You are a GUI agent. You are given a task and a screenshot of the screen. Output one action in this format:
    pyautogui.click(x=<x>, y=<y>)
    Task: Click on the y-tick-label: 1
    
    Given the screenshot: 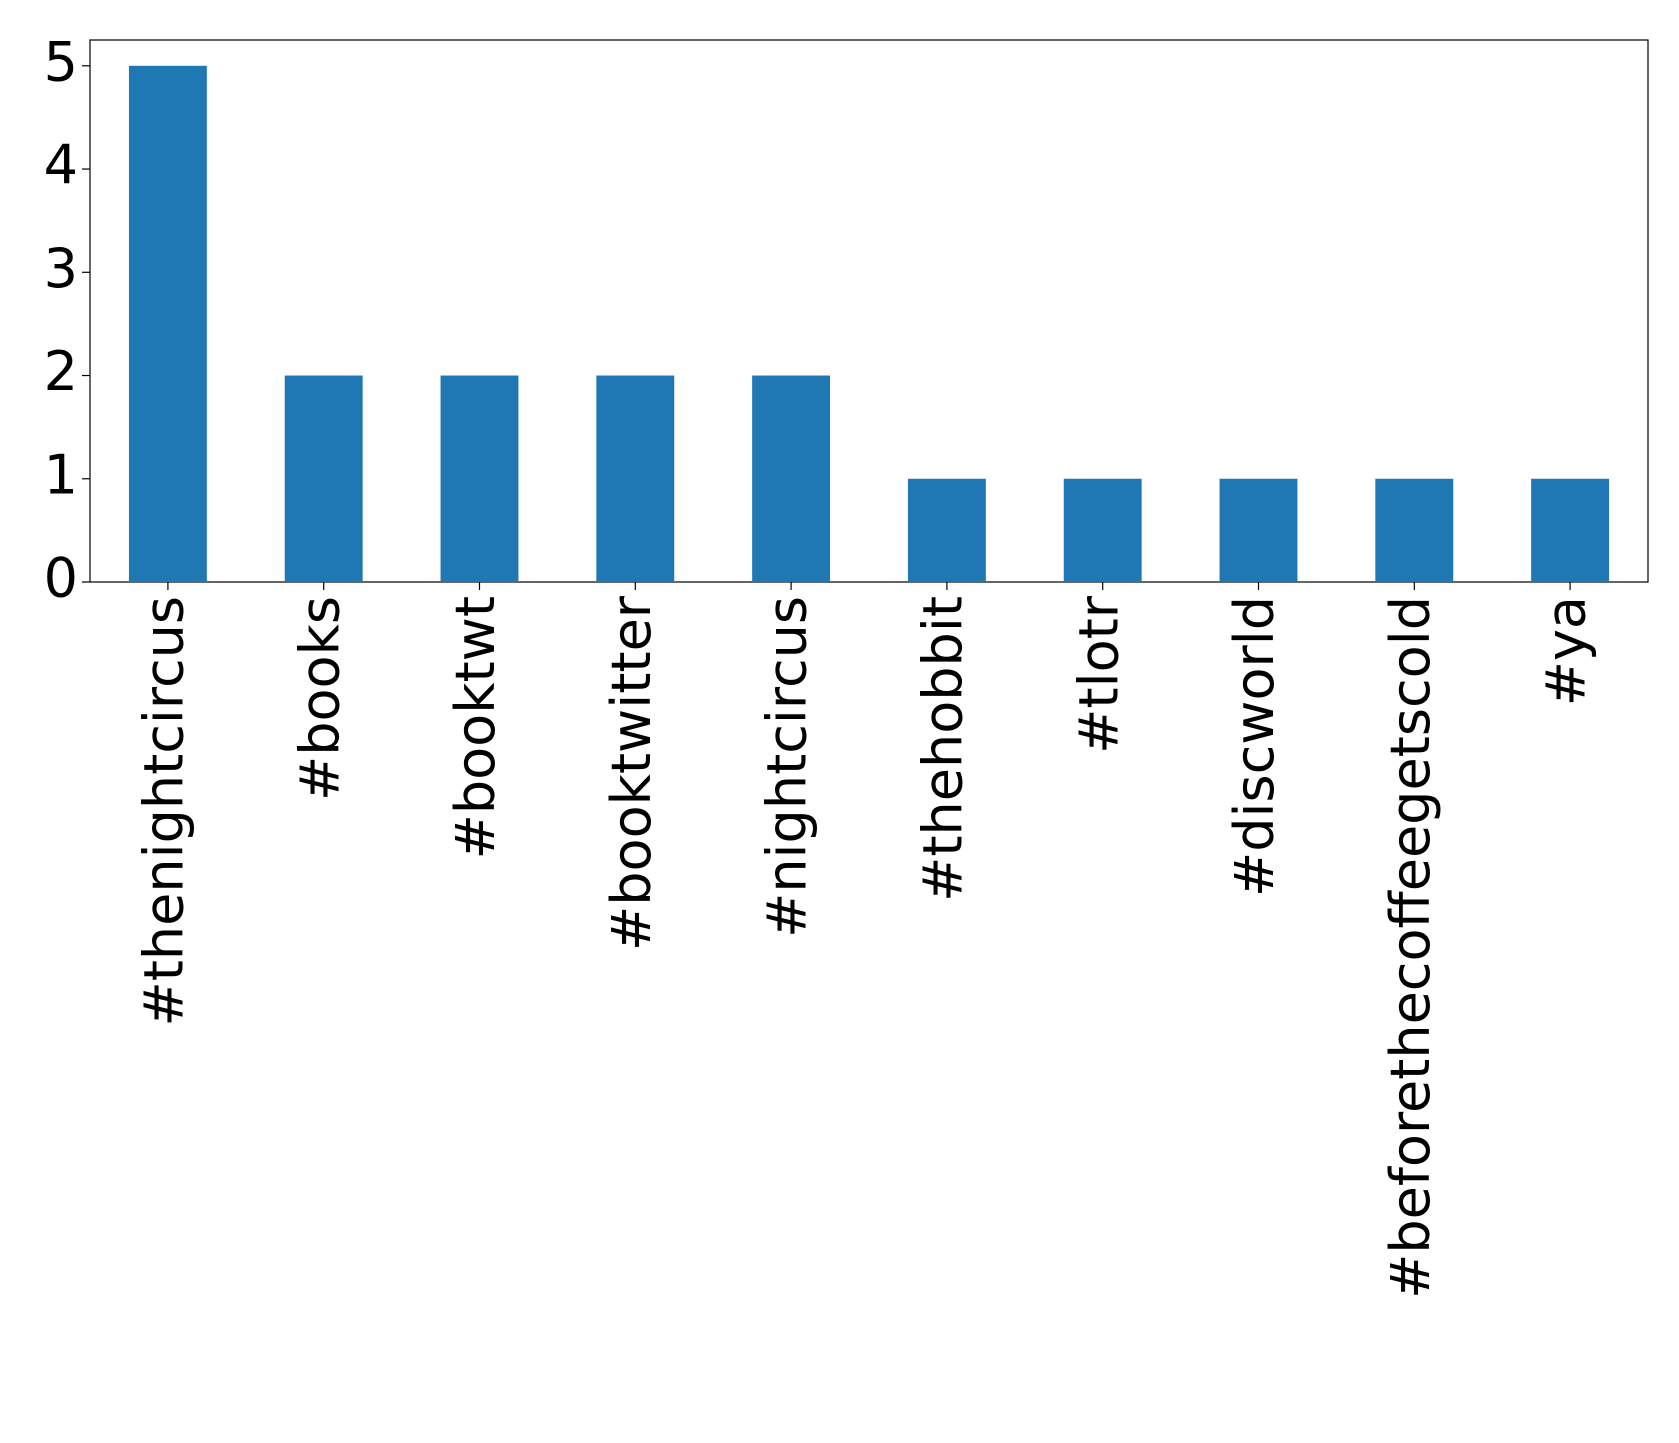 What is the action you would take?
    pyautogui.click(x=61, y=474)
    